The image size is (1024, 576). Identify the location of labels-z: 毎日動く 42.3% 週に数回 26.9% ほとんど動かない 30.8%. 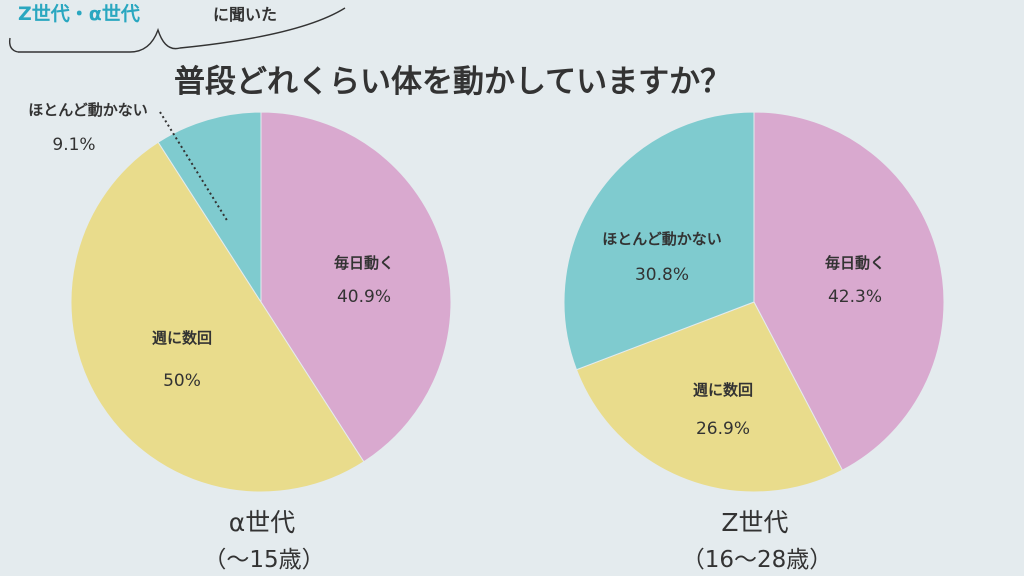
(743, 334).